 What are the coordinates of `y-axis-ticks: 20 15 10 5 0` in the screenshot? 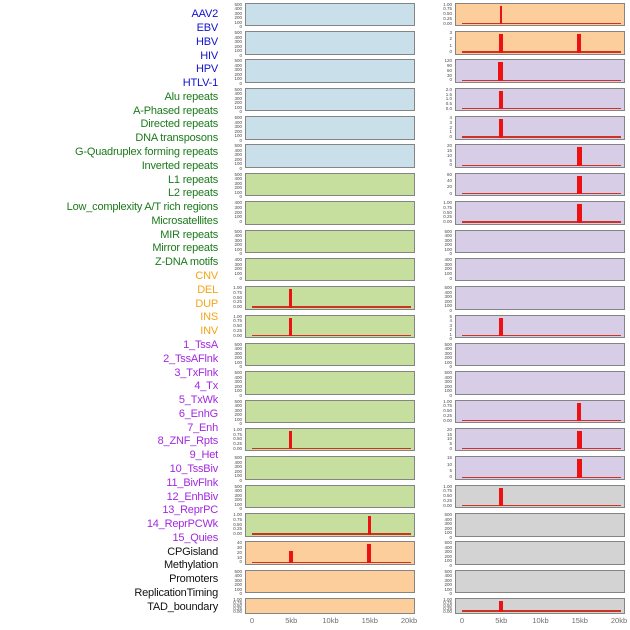 It's located at (442, 156).